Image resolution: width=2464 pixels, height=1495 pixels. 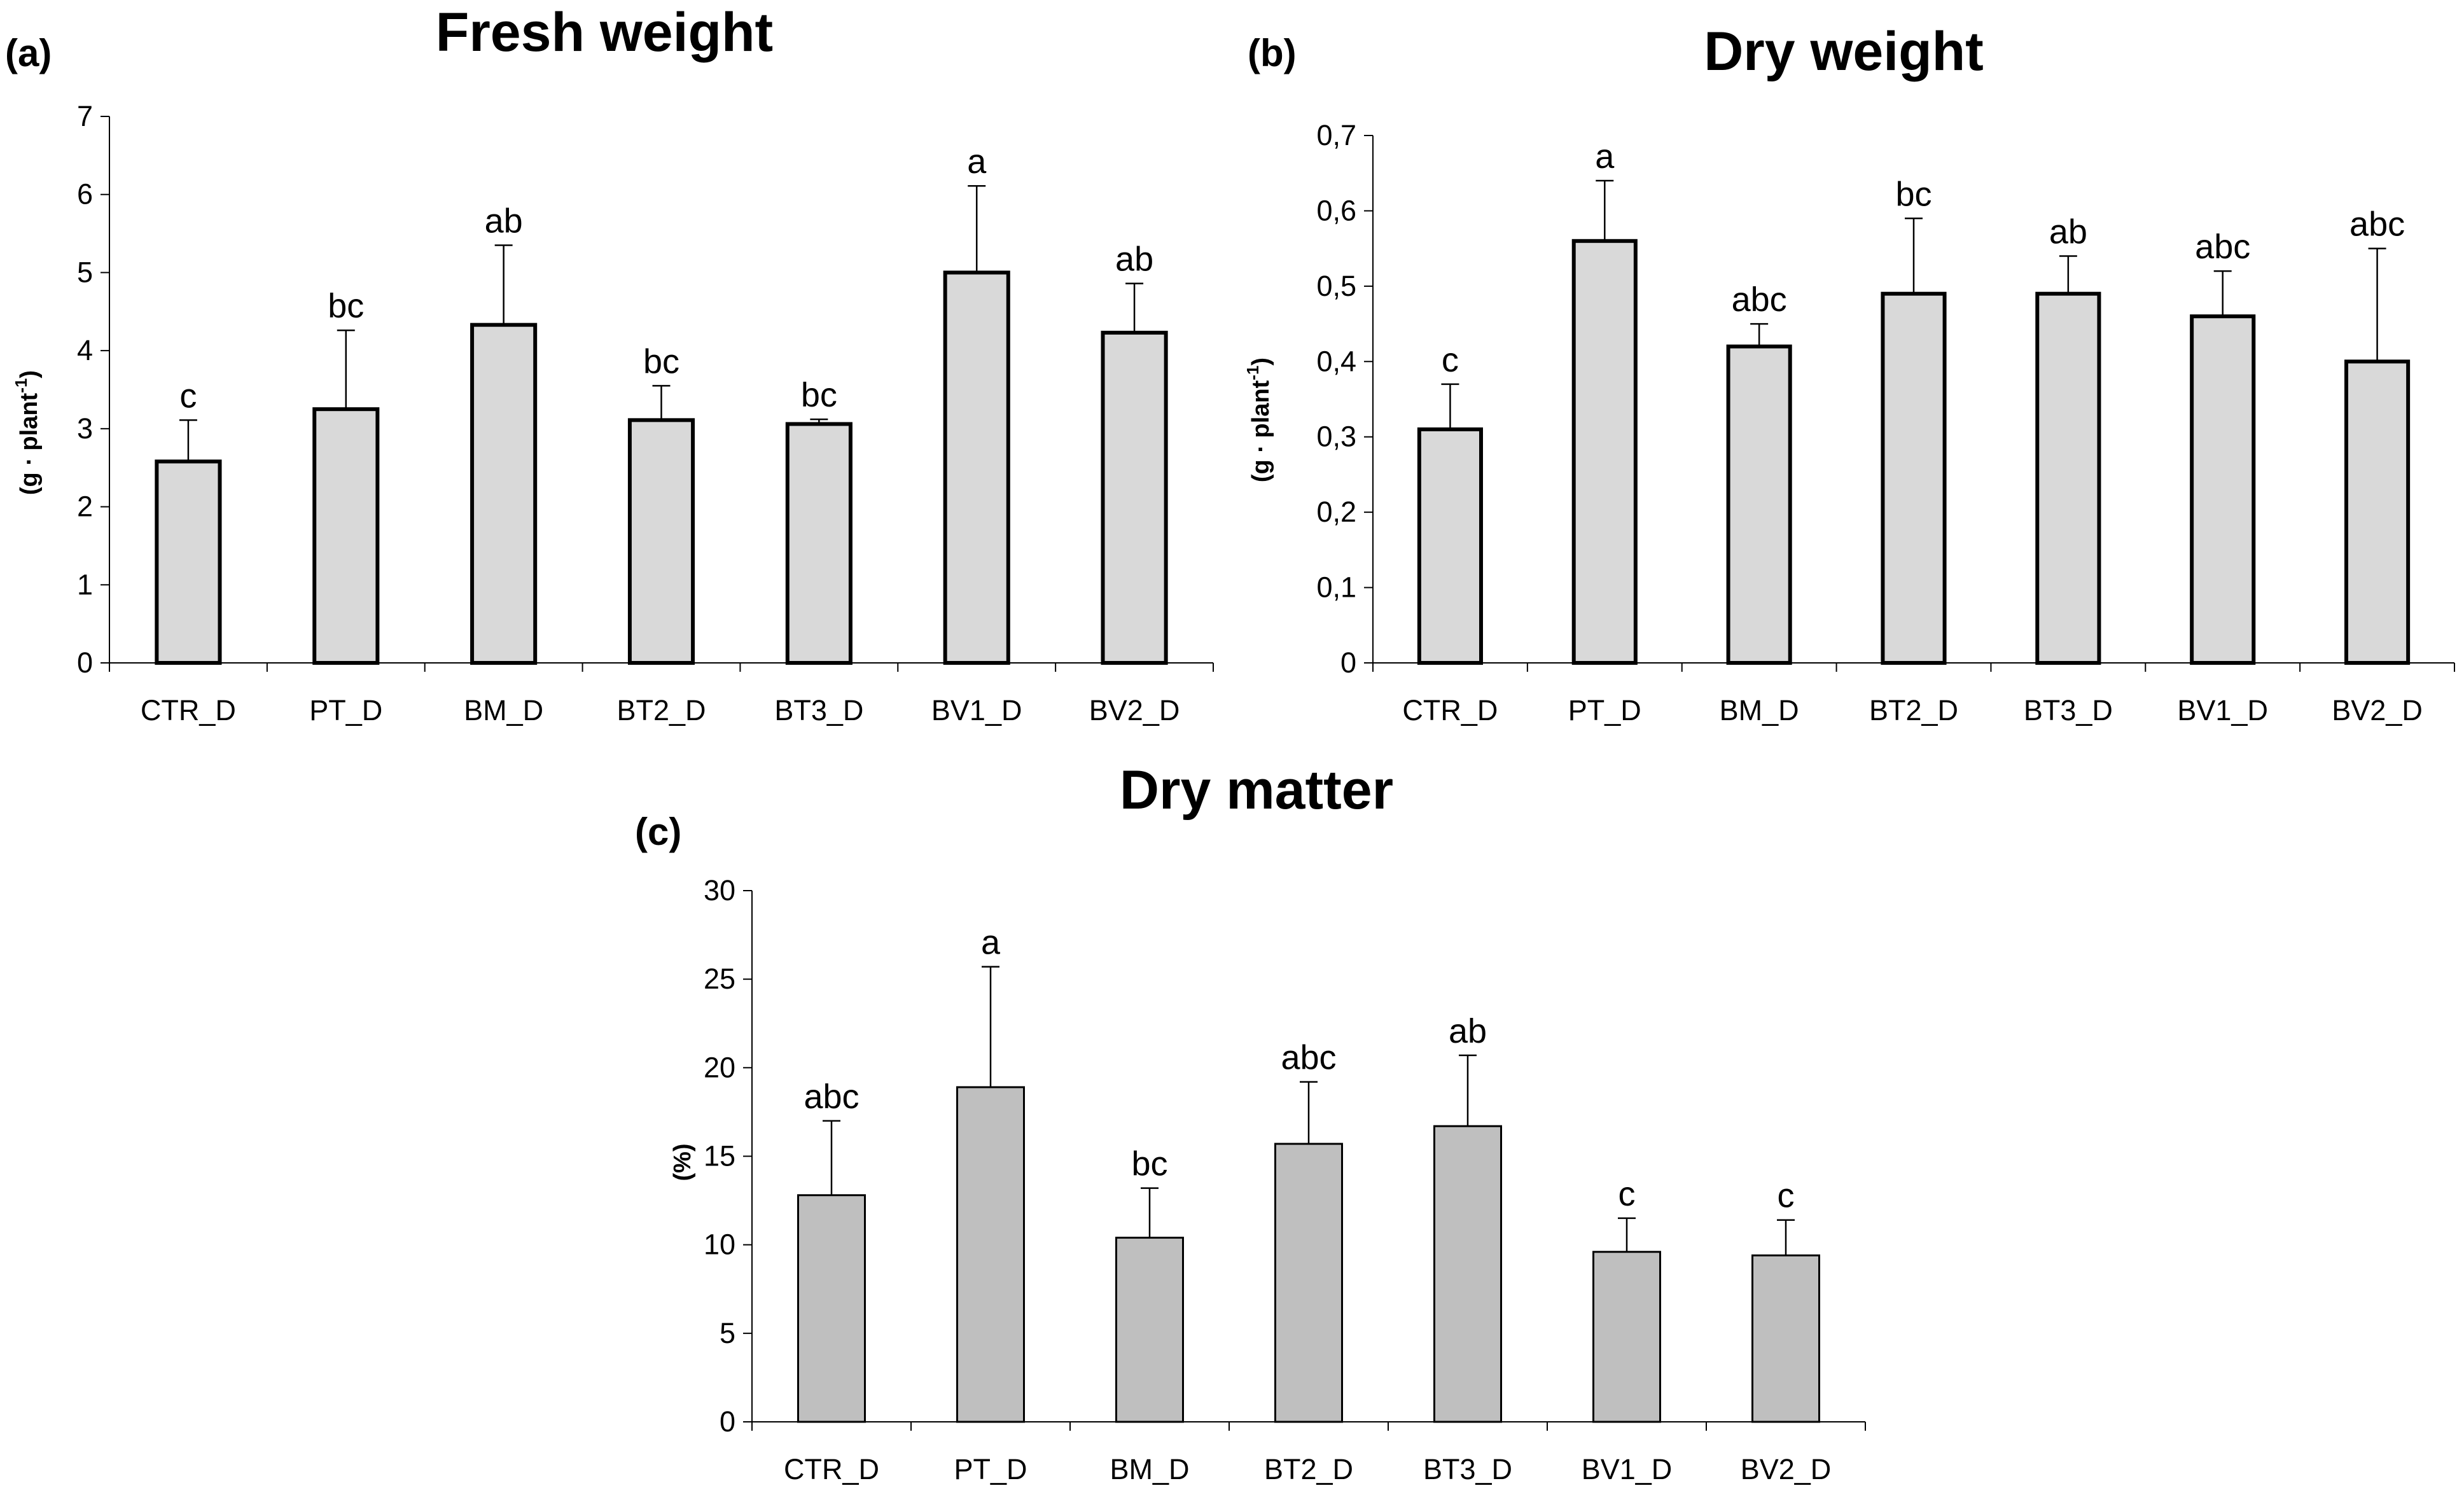 What do you see at coordinates (719, 1244) in the screenshot?
I see `y-tick-label: 10` at bounding box center [719, 1244].